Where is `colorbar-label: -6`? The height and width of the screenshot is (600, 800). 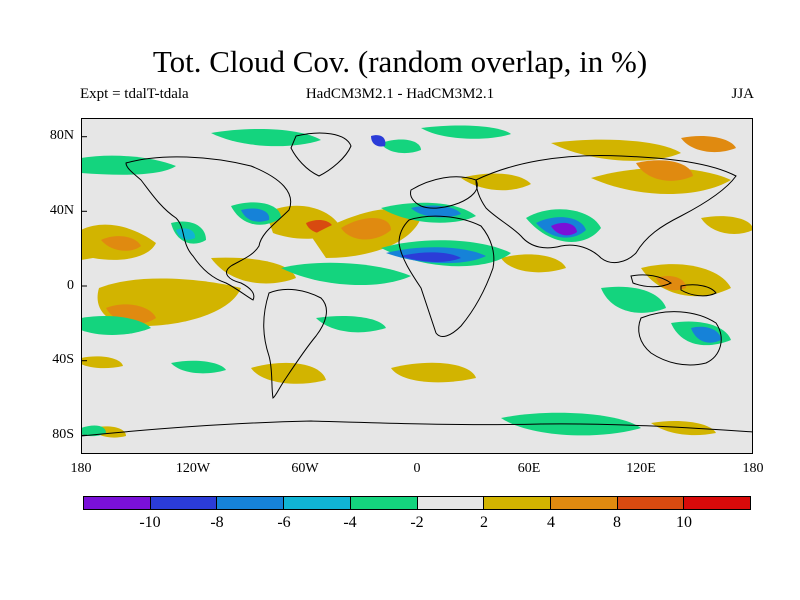
colorbar-label: -6 is located at coordinates (284, 522).